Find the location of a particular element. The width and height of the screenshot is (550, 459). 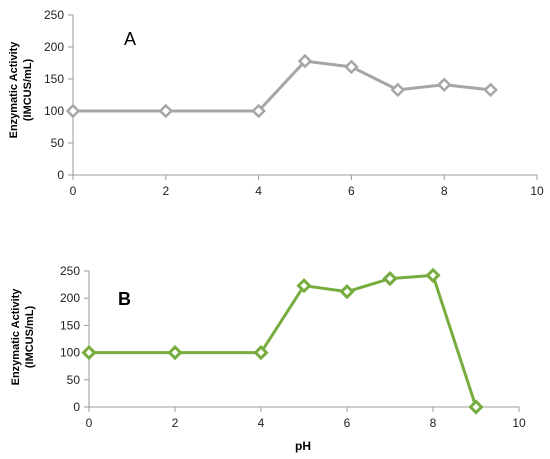

chart-b-ylabel-line2: (IMCUS/mL) is located at coordinates (30, 337).